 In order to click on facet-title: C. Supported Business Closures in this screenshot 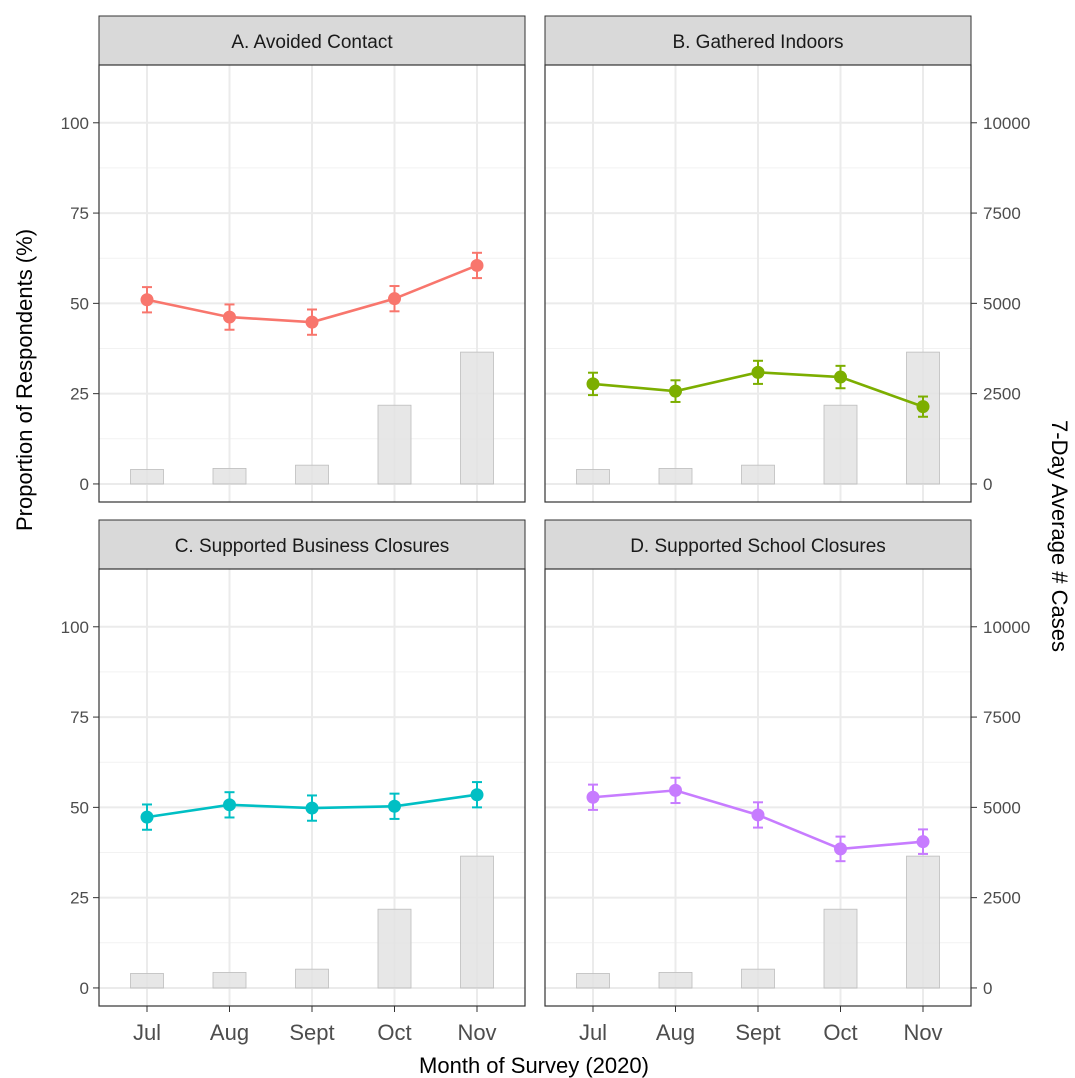, I will do `click(312, 546)`.